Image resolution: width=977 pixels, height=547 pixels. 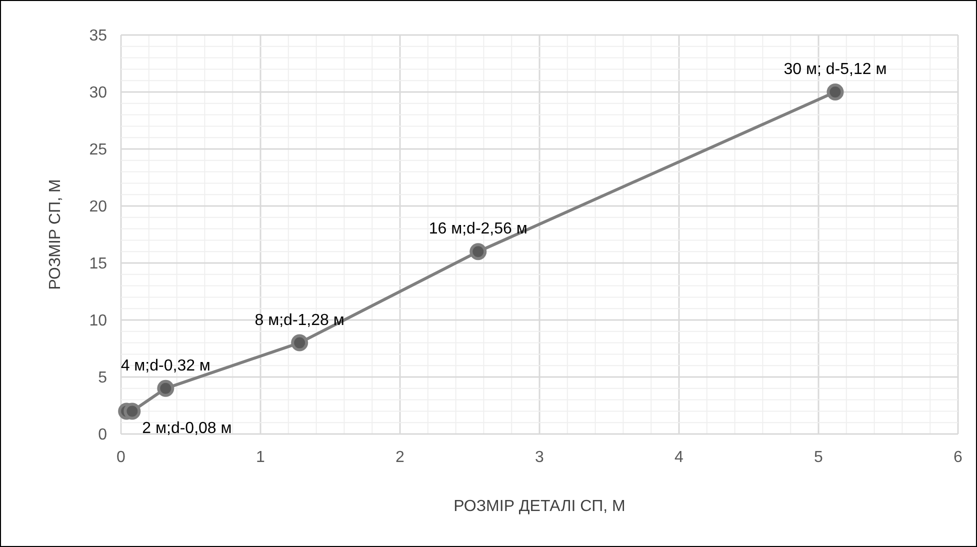 What do you see at coordinates (400, 457) in the screenshot?
I see `x-tick-label: 2` at bounding box center [400, 457].